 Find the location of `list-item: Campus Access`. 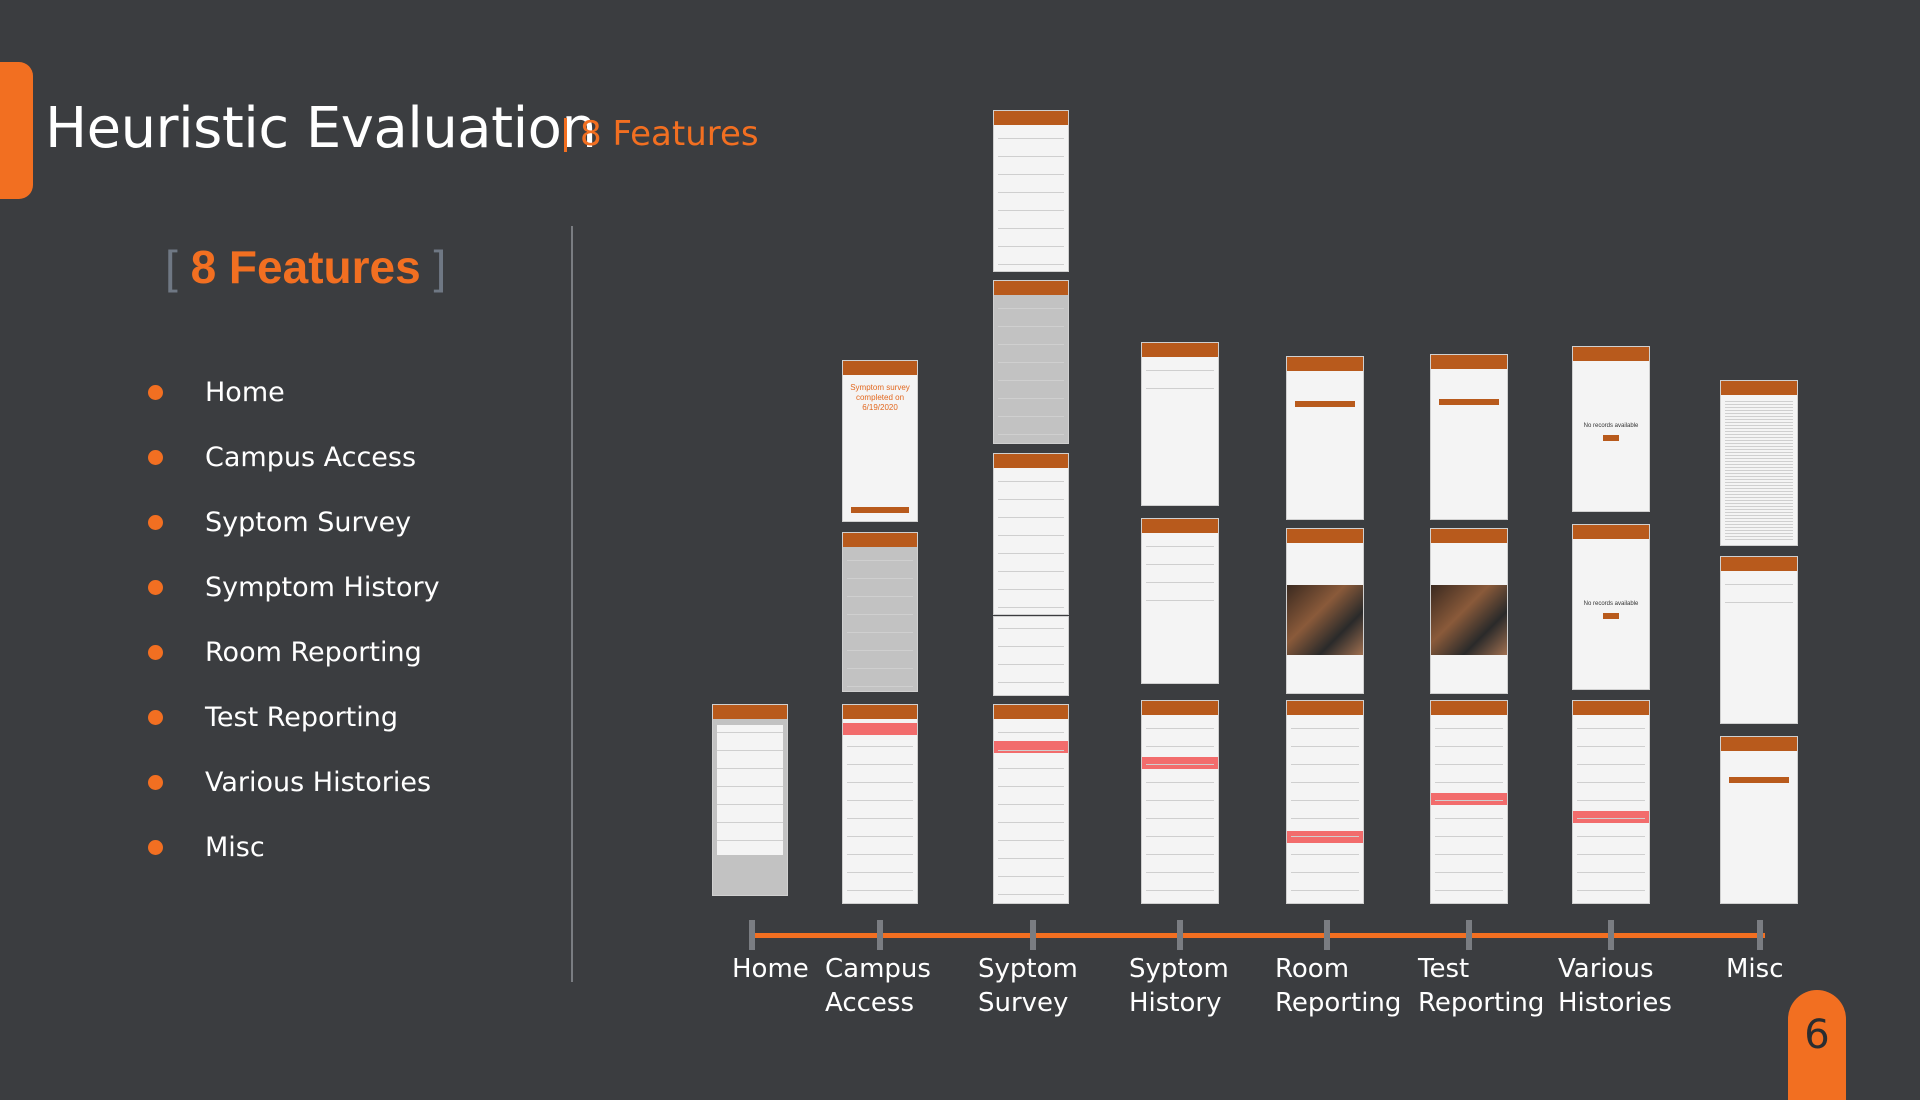

list-item: Campus Access is located at coordinates (294, 457).